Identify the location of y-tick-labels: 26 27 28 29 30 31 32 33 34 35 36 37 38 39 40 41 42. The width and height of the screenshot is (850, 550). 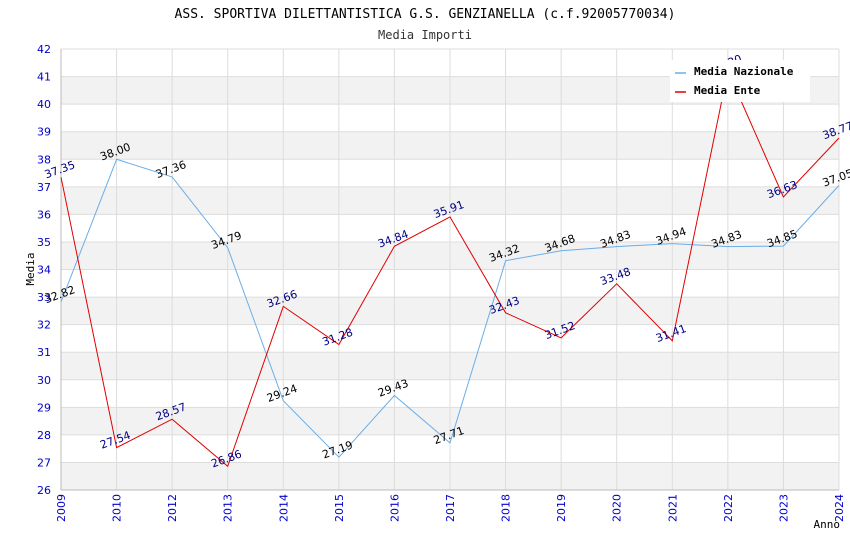
(44, 270).